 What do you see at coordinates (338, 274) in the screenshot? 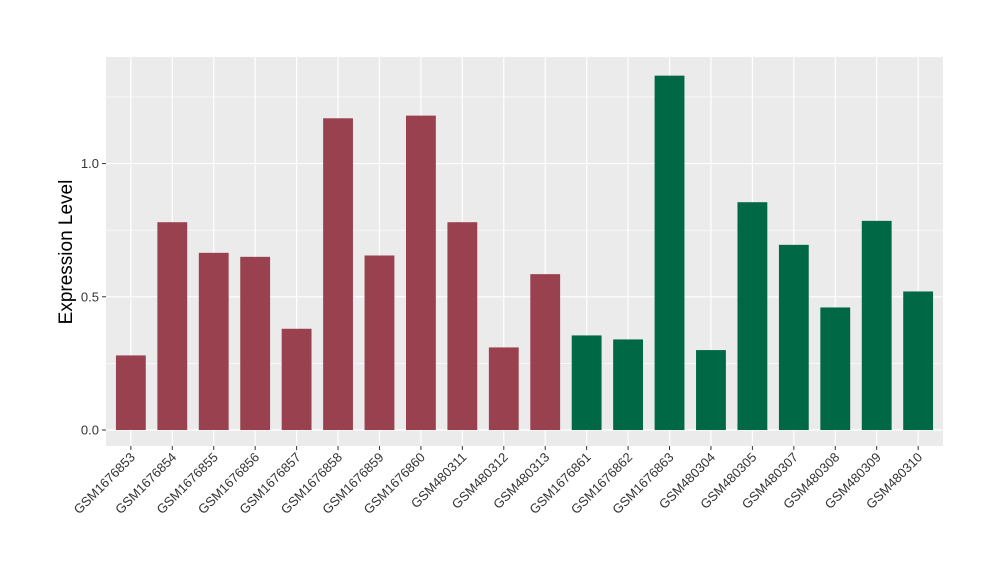
I see `bar-GSM1676858` at bounding box center [338, 274].